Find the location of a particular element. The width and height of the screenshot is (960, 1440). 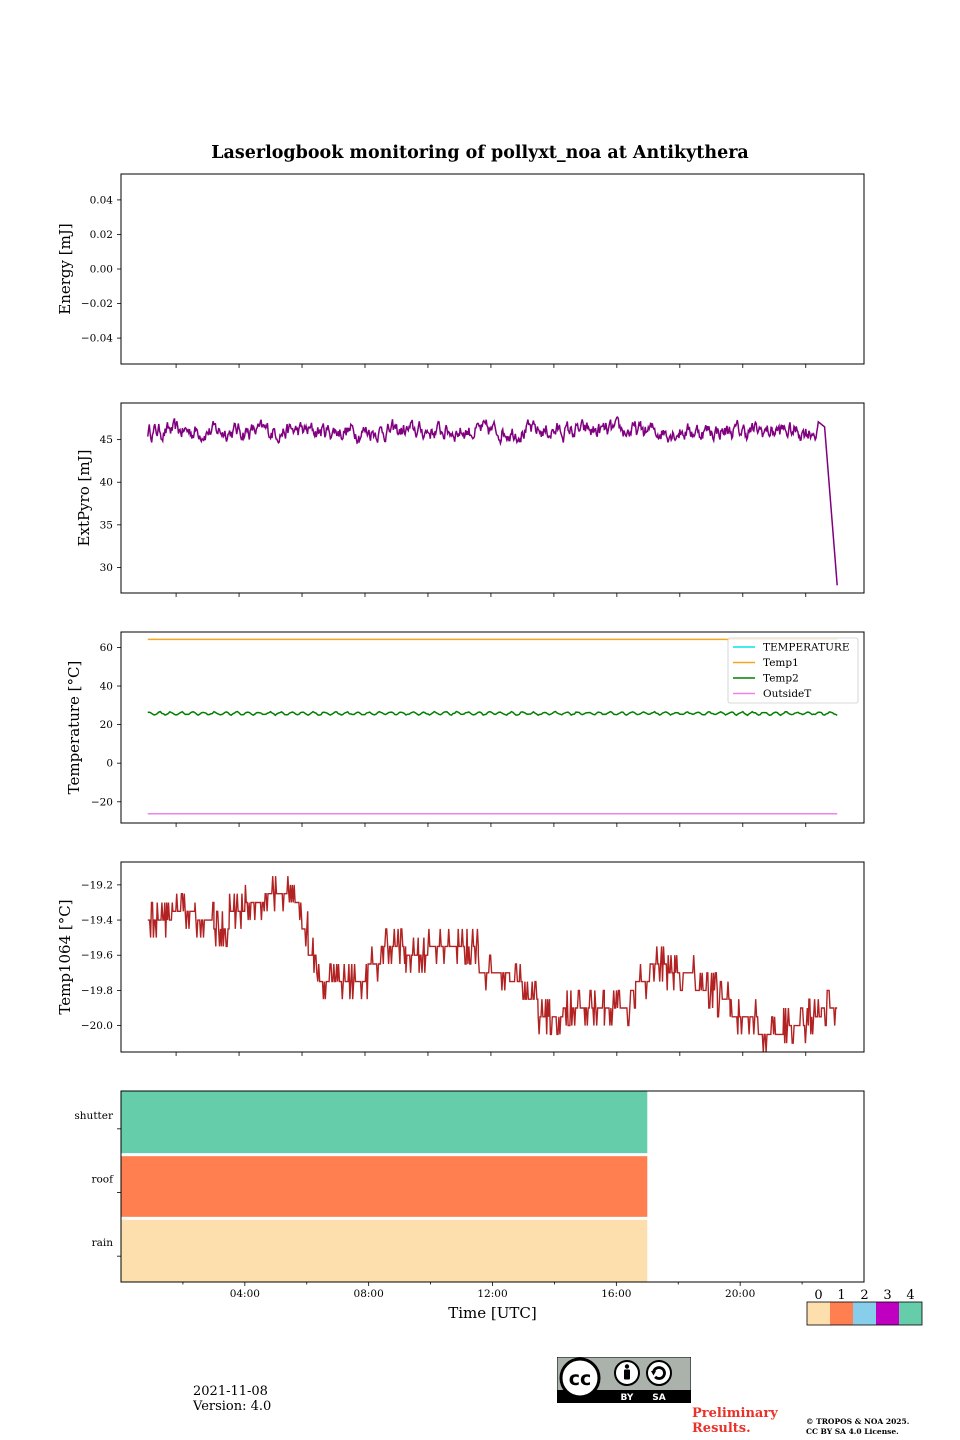

temp1064-ytick-label: −19.6 is located at coordinates (97, 956).